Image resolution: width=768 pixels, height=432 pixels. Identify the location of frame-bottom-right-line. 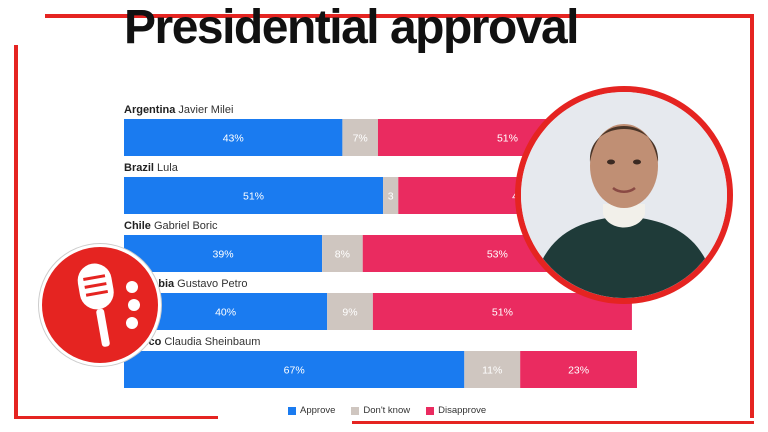
(553, 422).